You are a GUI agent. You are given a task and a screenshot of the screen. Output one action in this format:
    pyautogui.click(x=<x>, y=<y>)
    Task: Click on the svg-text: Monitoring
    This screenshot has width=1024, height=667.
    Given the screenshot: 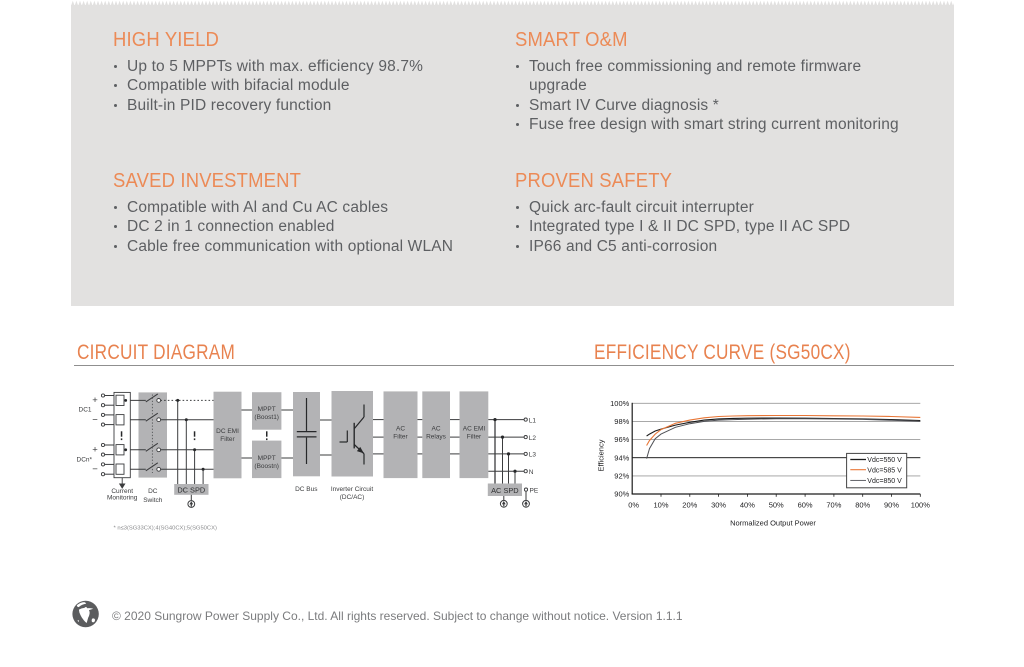 What is the action you would take?
    pyautogui.click(x=122, y=498)
    